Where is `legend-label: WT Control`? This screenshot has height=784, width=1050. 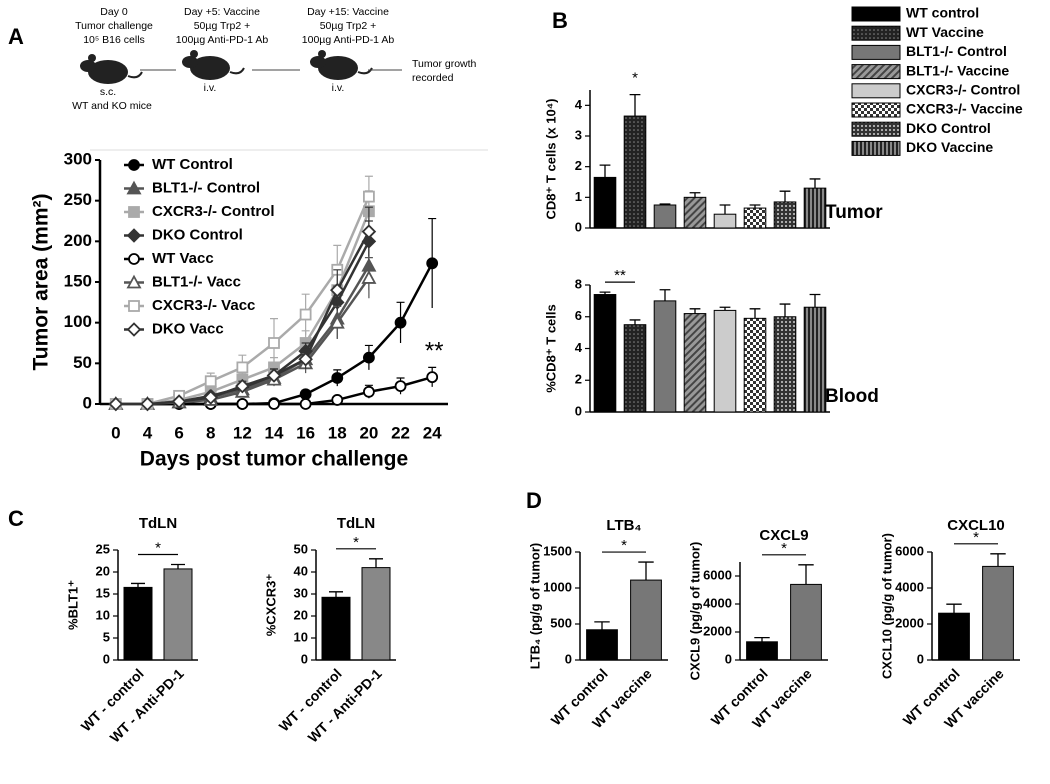 legend-label: WT Control is located at coordinates (192, 164).